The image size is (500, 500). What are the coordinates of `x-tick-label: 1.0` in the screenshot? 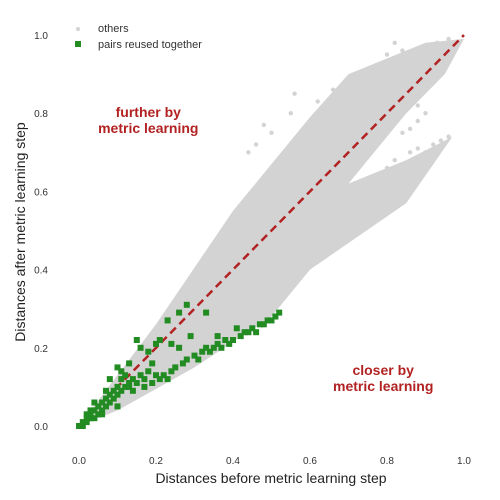 It's located at (464, 461).